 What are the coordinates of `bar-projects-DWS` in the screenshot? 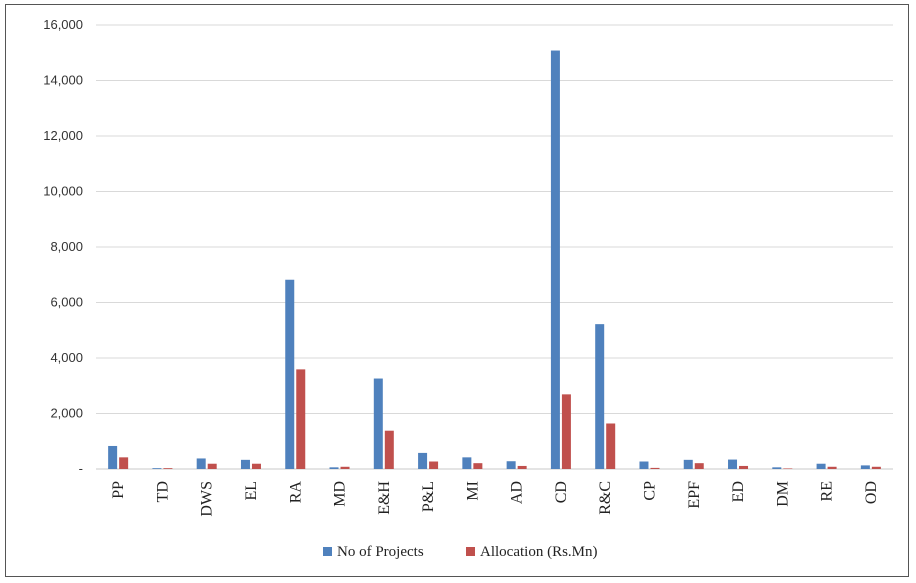 It's located at (201, 463).